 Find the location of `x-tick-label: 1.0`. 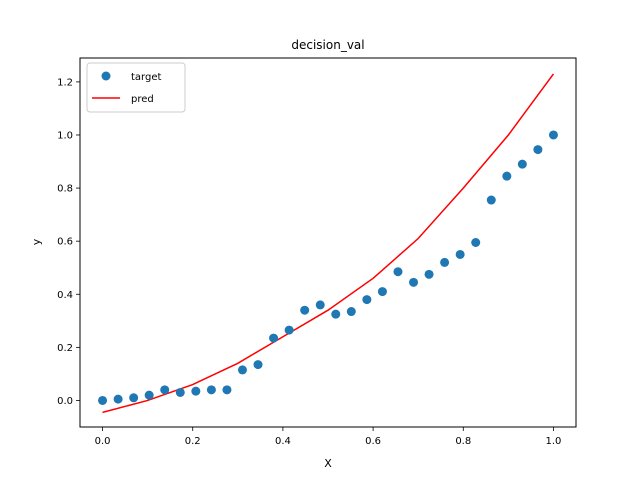

x-tick-label: 1.0 is located at coordinates (554, 441).